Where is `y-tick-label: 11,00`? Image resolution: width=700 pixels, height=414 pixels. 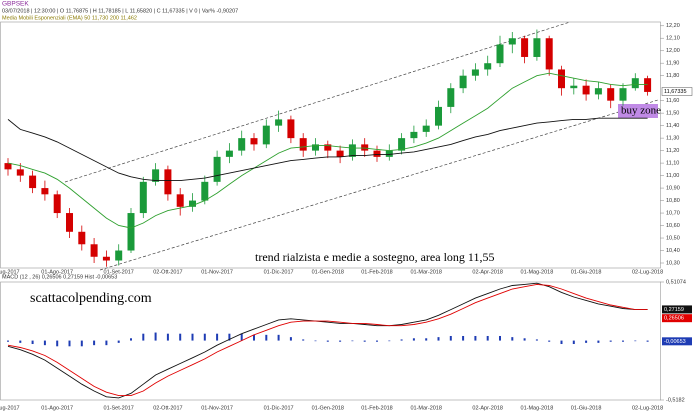 y-tick-label: 11,00 is located at coordinates (672, 176).